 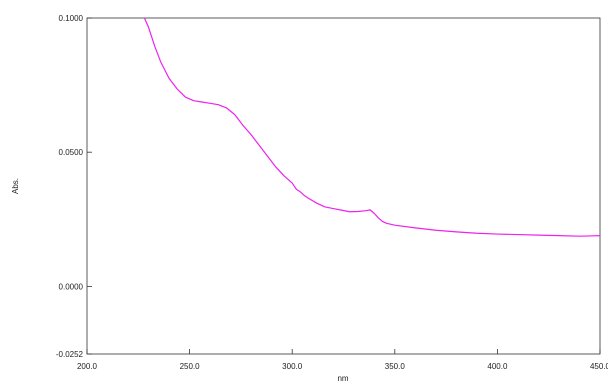 I want to click on x-tick-label: 400.0, so click(x=497, y=366).